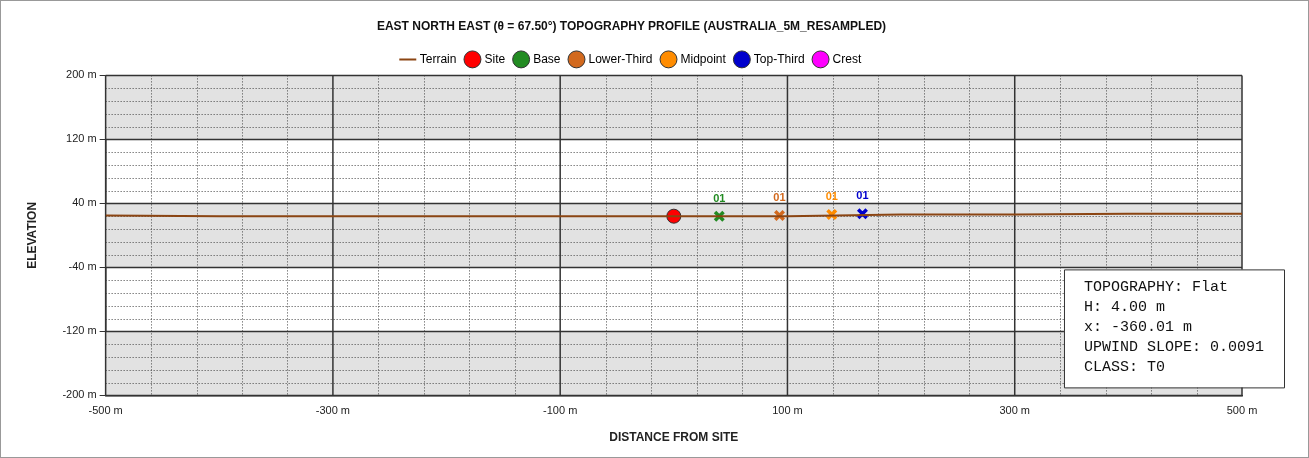 The height and width of the screenshot is (458, 1309). What do you see at coordinates (560, 410) in the screenshot?
I see `x-tick-label: -100 m` at bounding box center [560, 410].